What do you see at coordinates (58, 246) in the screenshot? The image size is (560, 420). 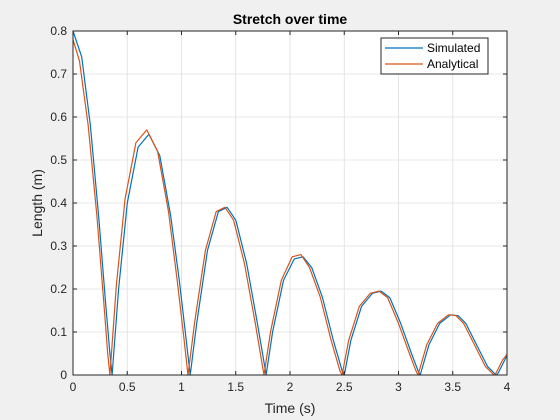 I see `y-tick-label: 0.3` at bounding box center [58, 246].